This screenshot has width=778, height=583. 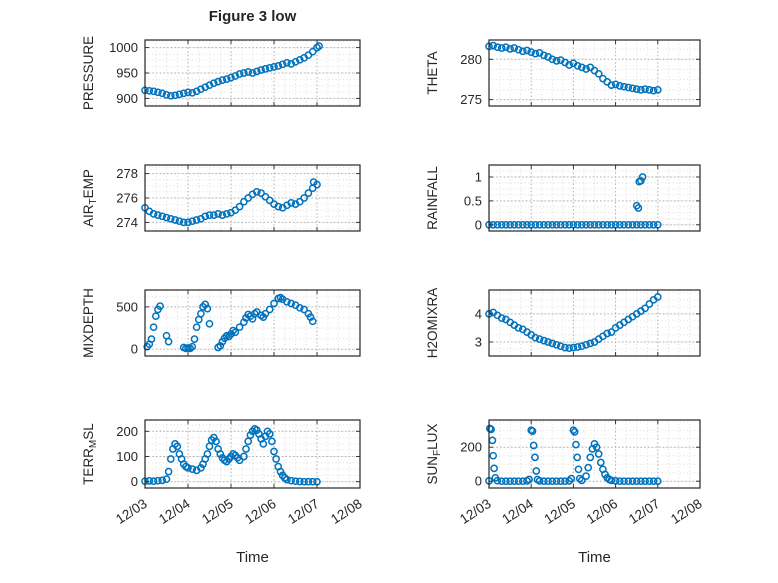 What do you see at coordinates (432, 72) in the screenshot?
I see `y-axis-label-THETA: THETA` at bounding box center [432, 72].